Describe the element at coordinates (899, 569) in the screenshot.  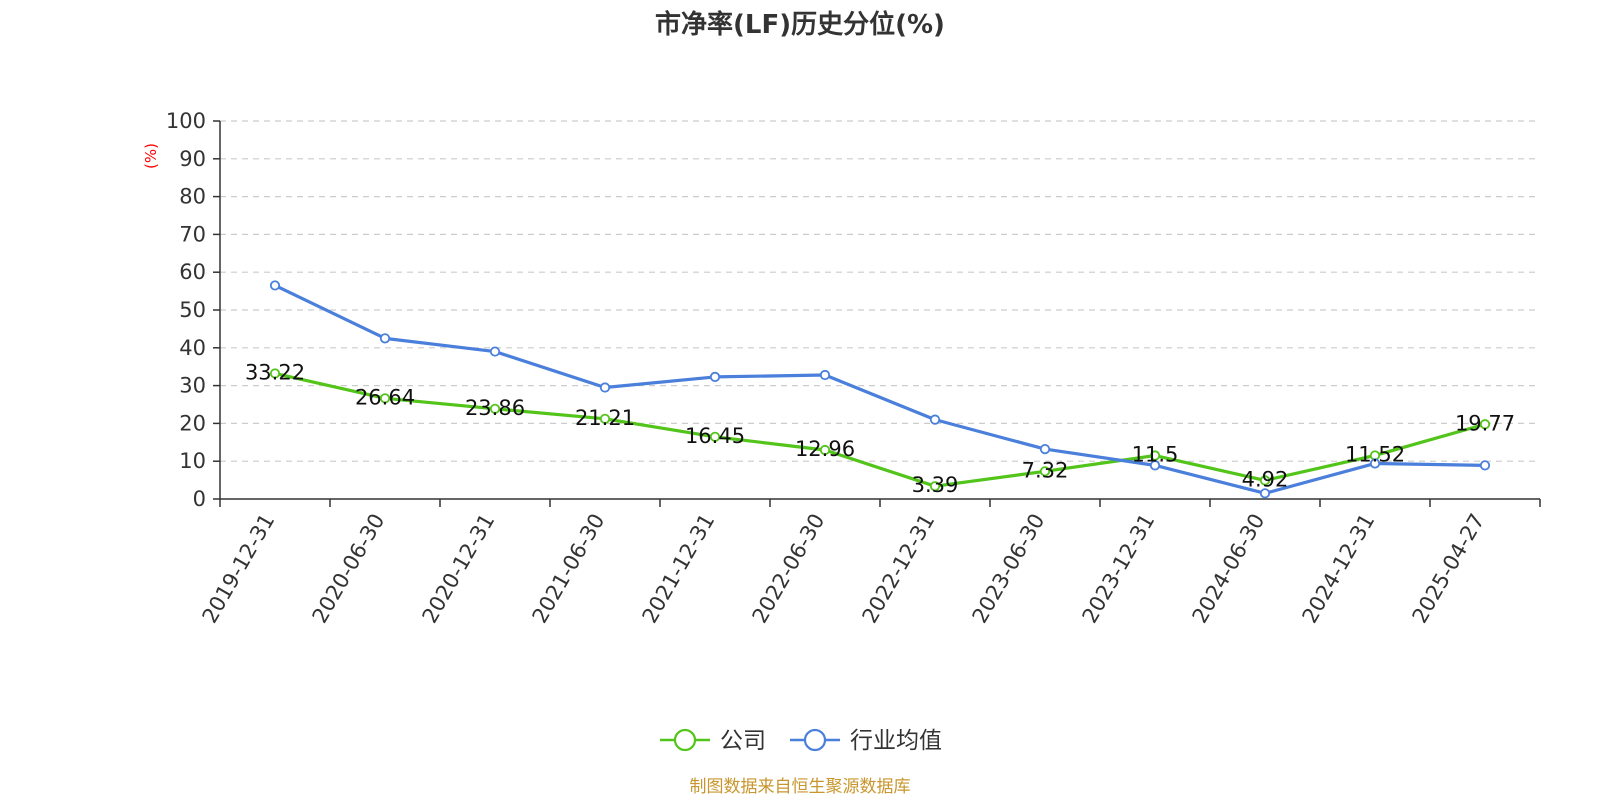
I see `x-tick-label: 2022-12-31` at that location.